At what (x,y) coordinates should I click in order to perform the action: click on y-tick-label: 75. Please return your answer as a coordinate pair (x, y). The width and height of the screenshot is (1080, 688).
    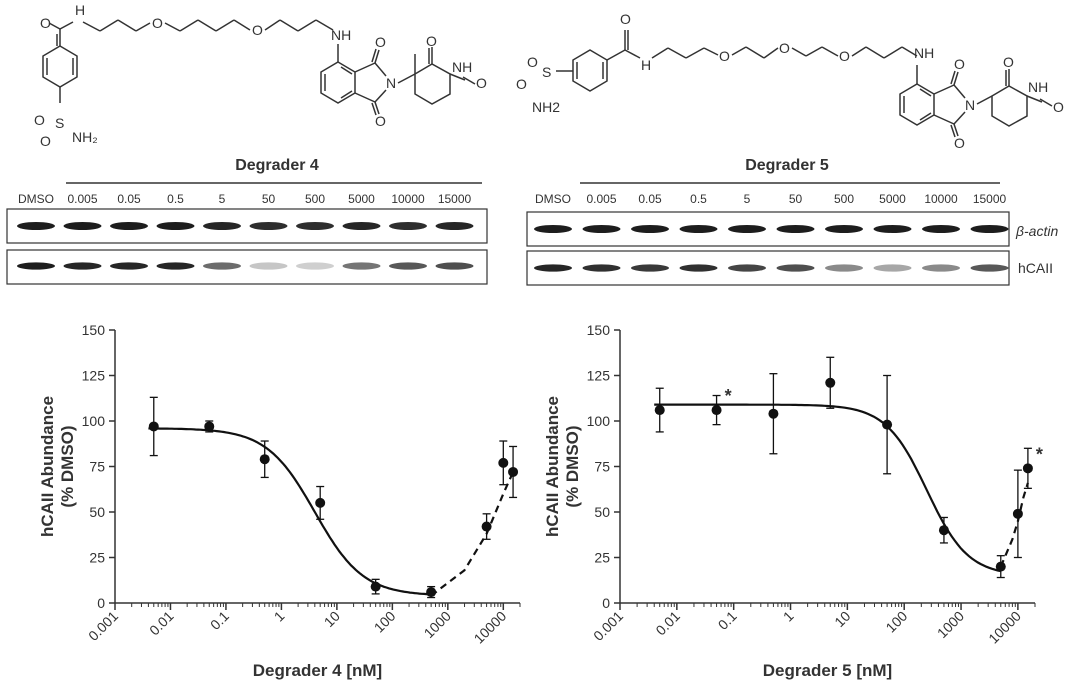
    Looking at the image, I should click on (602, 467).